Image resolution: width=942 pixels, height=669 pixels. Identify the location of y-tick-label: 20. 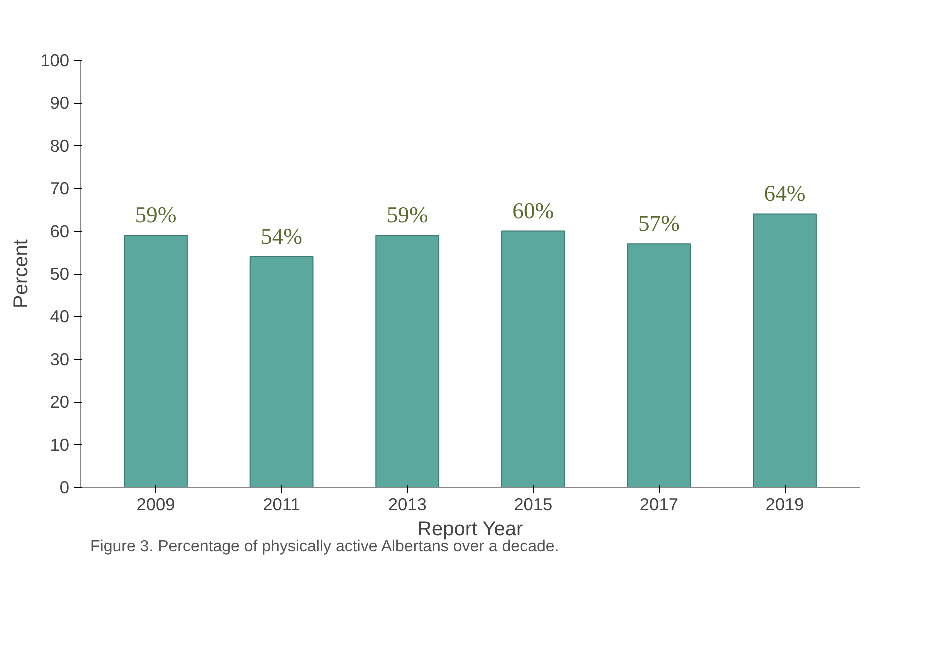
(60, 402).